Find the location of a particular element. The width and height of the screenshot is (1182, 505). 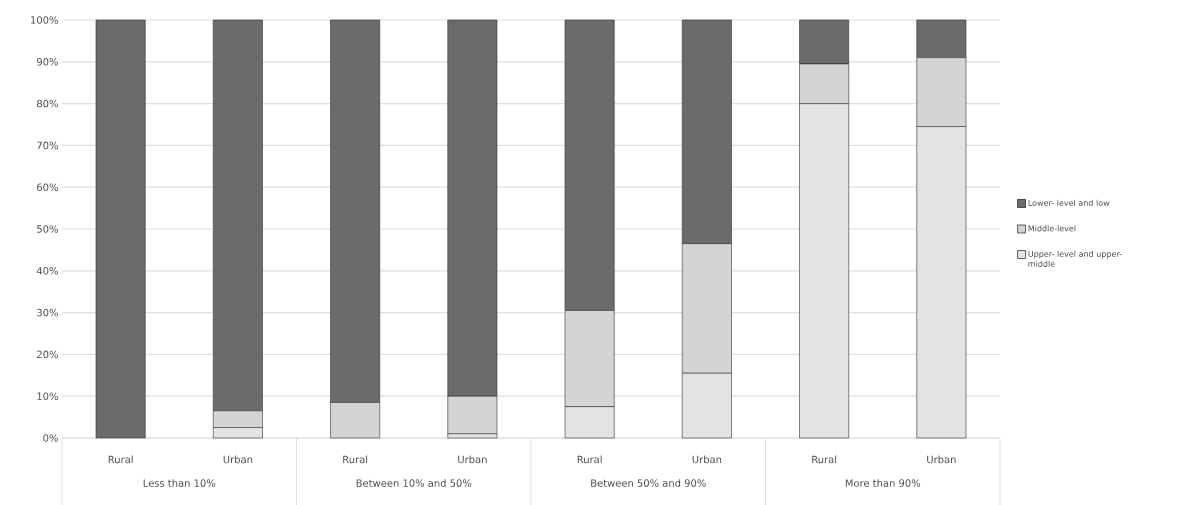

y-tick-label: 50% is located at coordinates (47, 229).